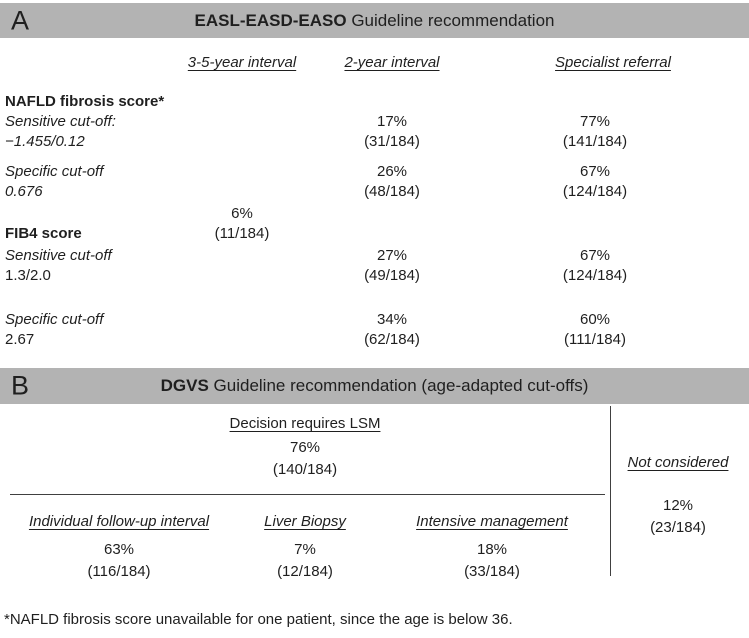  What do you see at coordinates (492, 521) in the screenshot?
I see `intensive-management-header: Intensive management` at bounding box center [492, 521].